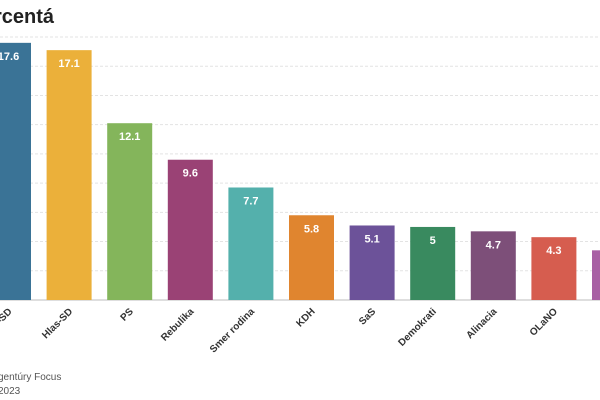 The height and width of the screenshot is (400, 600). I want to click on value-label: 17.1, so click(68, 64).